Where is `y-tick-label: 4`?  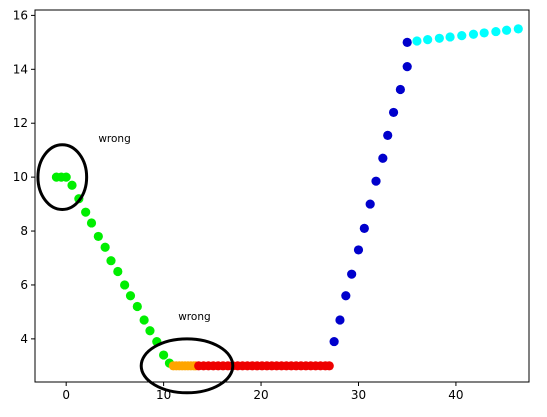 y-tick-label: 4 is located at coordinates (24, 339).